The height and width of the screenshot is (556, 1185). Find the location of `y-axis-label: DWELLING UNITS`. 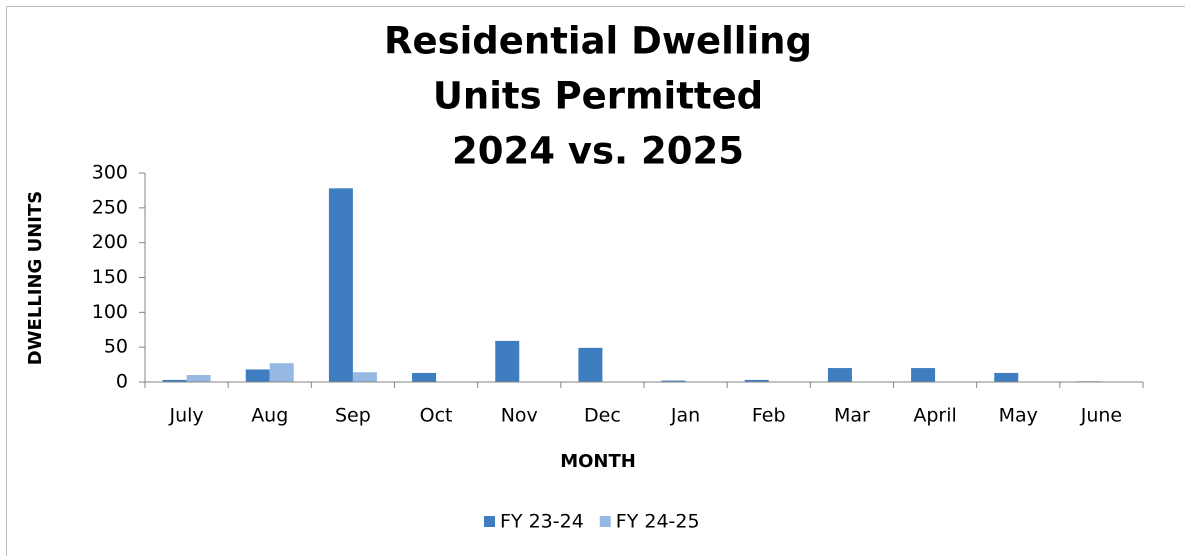

y-axis-label: DWELLING UNITS is located at coordinates (35, 278).